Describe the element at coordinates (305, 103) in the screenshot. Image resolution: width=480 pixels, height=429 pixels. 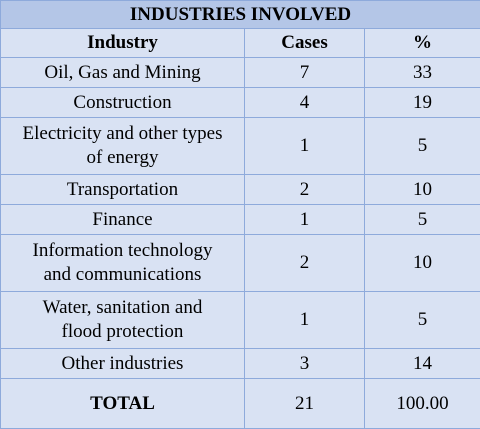
I see `cases-cell: 4` at that location.